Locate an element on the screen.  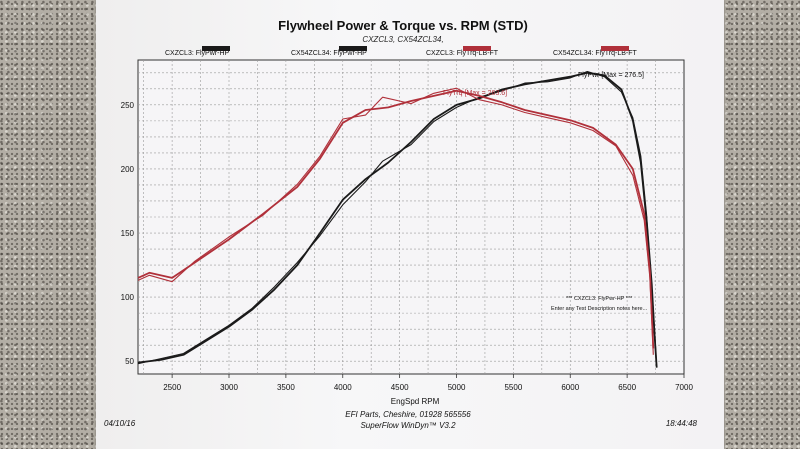
x-tick-label: 3500 is located at coordinates (286, 387).